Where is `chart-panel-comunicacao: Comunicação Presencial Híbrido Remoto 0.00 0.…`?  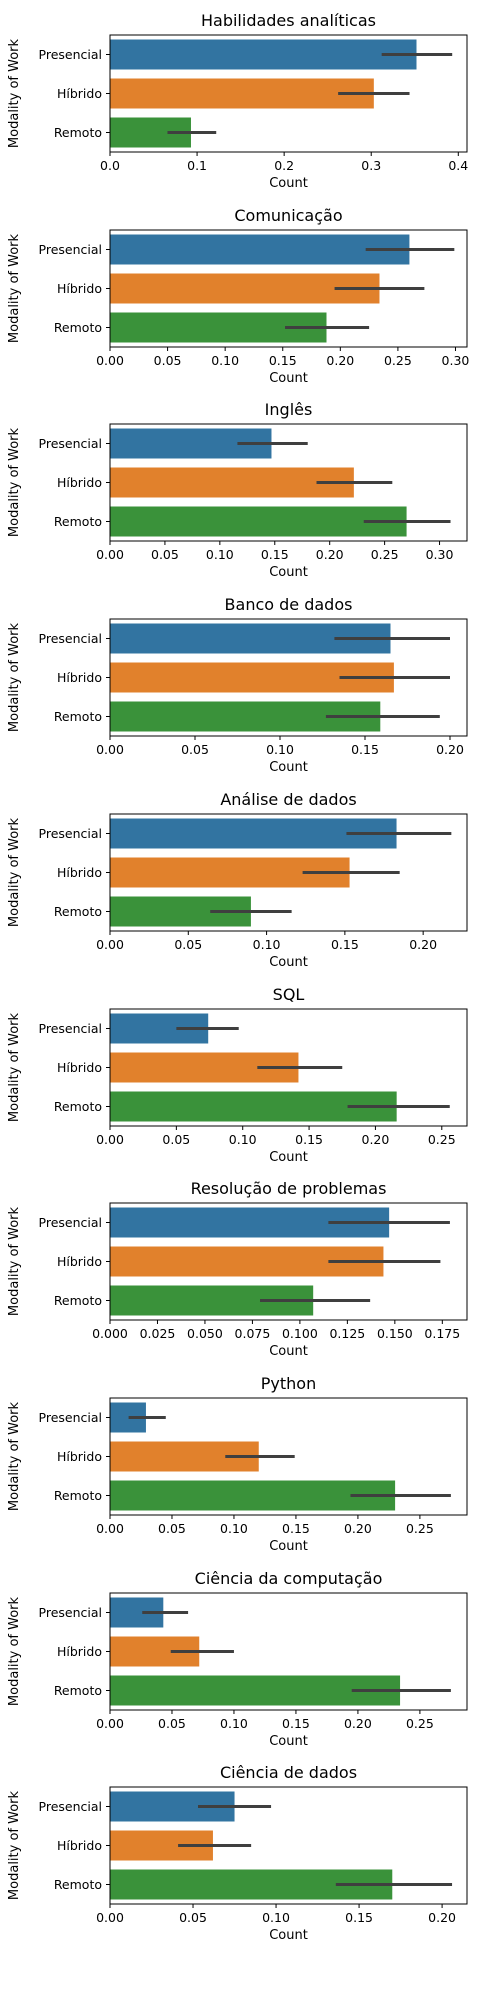 chart-panel-comunicacao: Comunicação Presencial Híbrido Remoto 0.00 0.… is located at coordinates (238, 296).